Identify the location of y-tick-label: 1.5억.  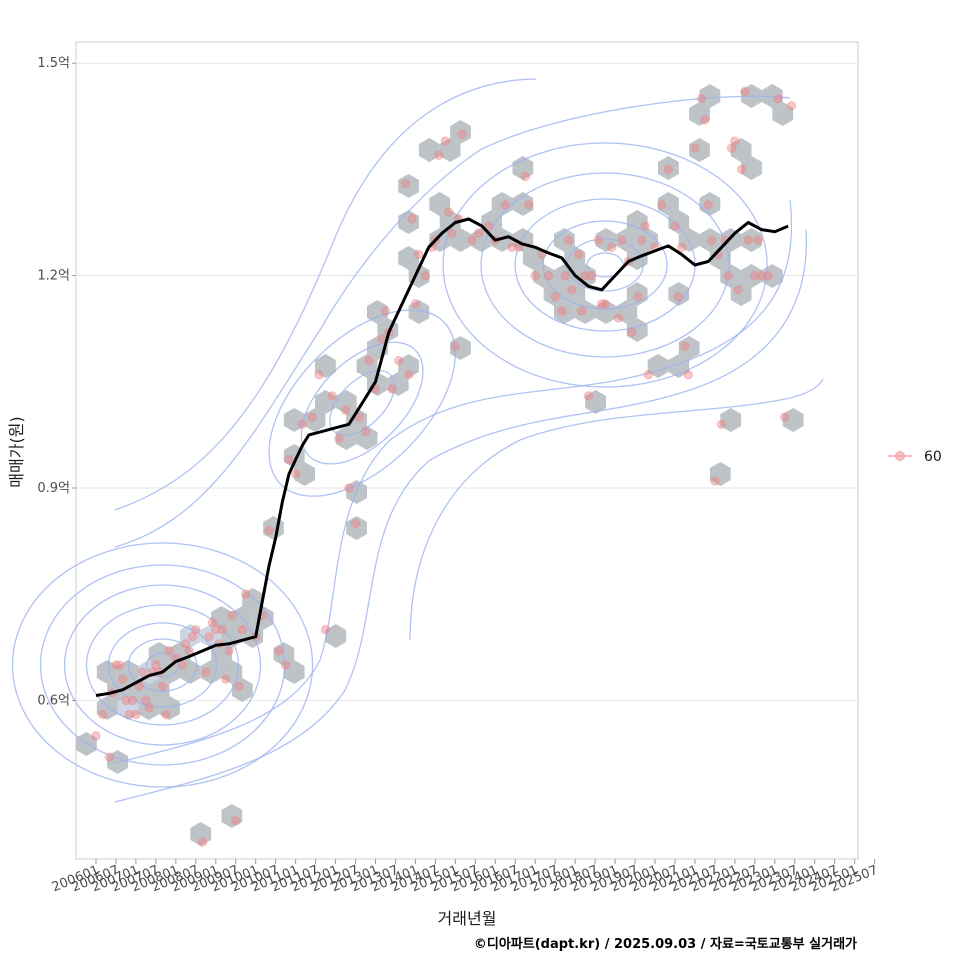
(53, 63).